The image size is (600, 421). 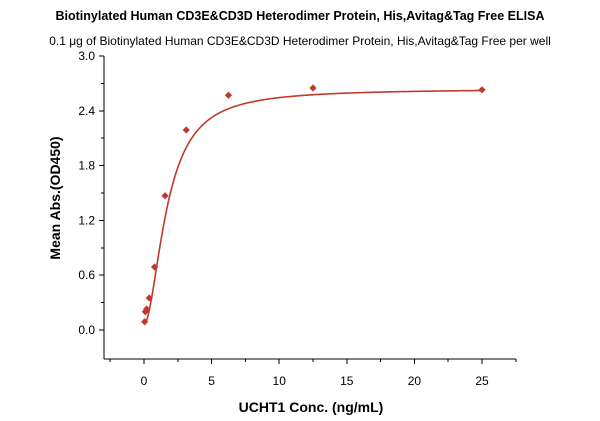 I want to click on x-axis-ticks: 0 5 10 15 20 25, so click(x=313, y=373).